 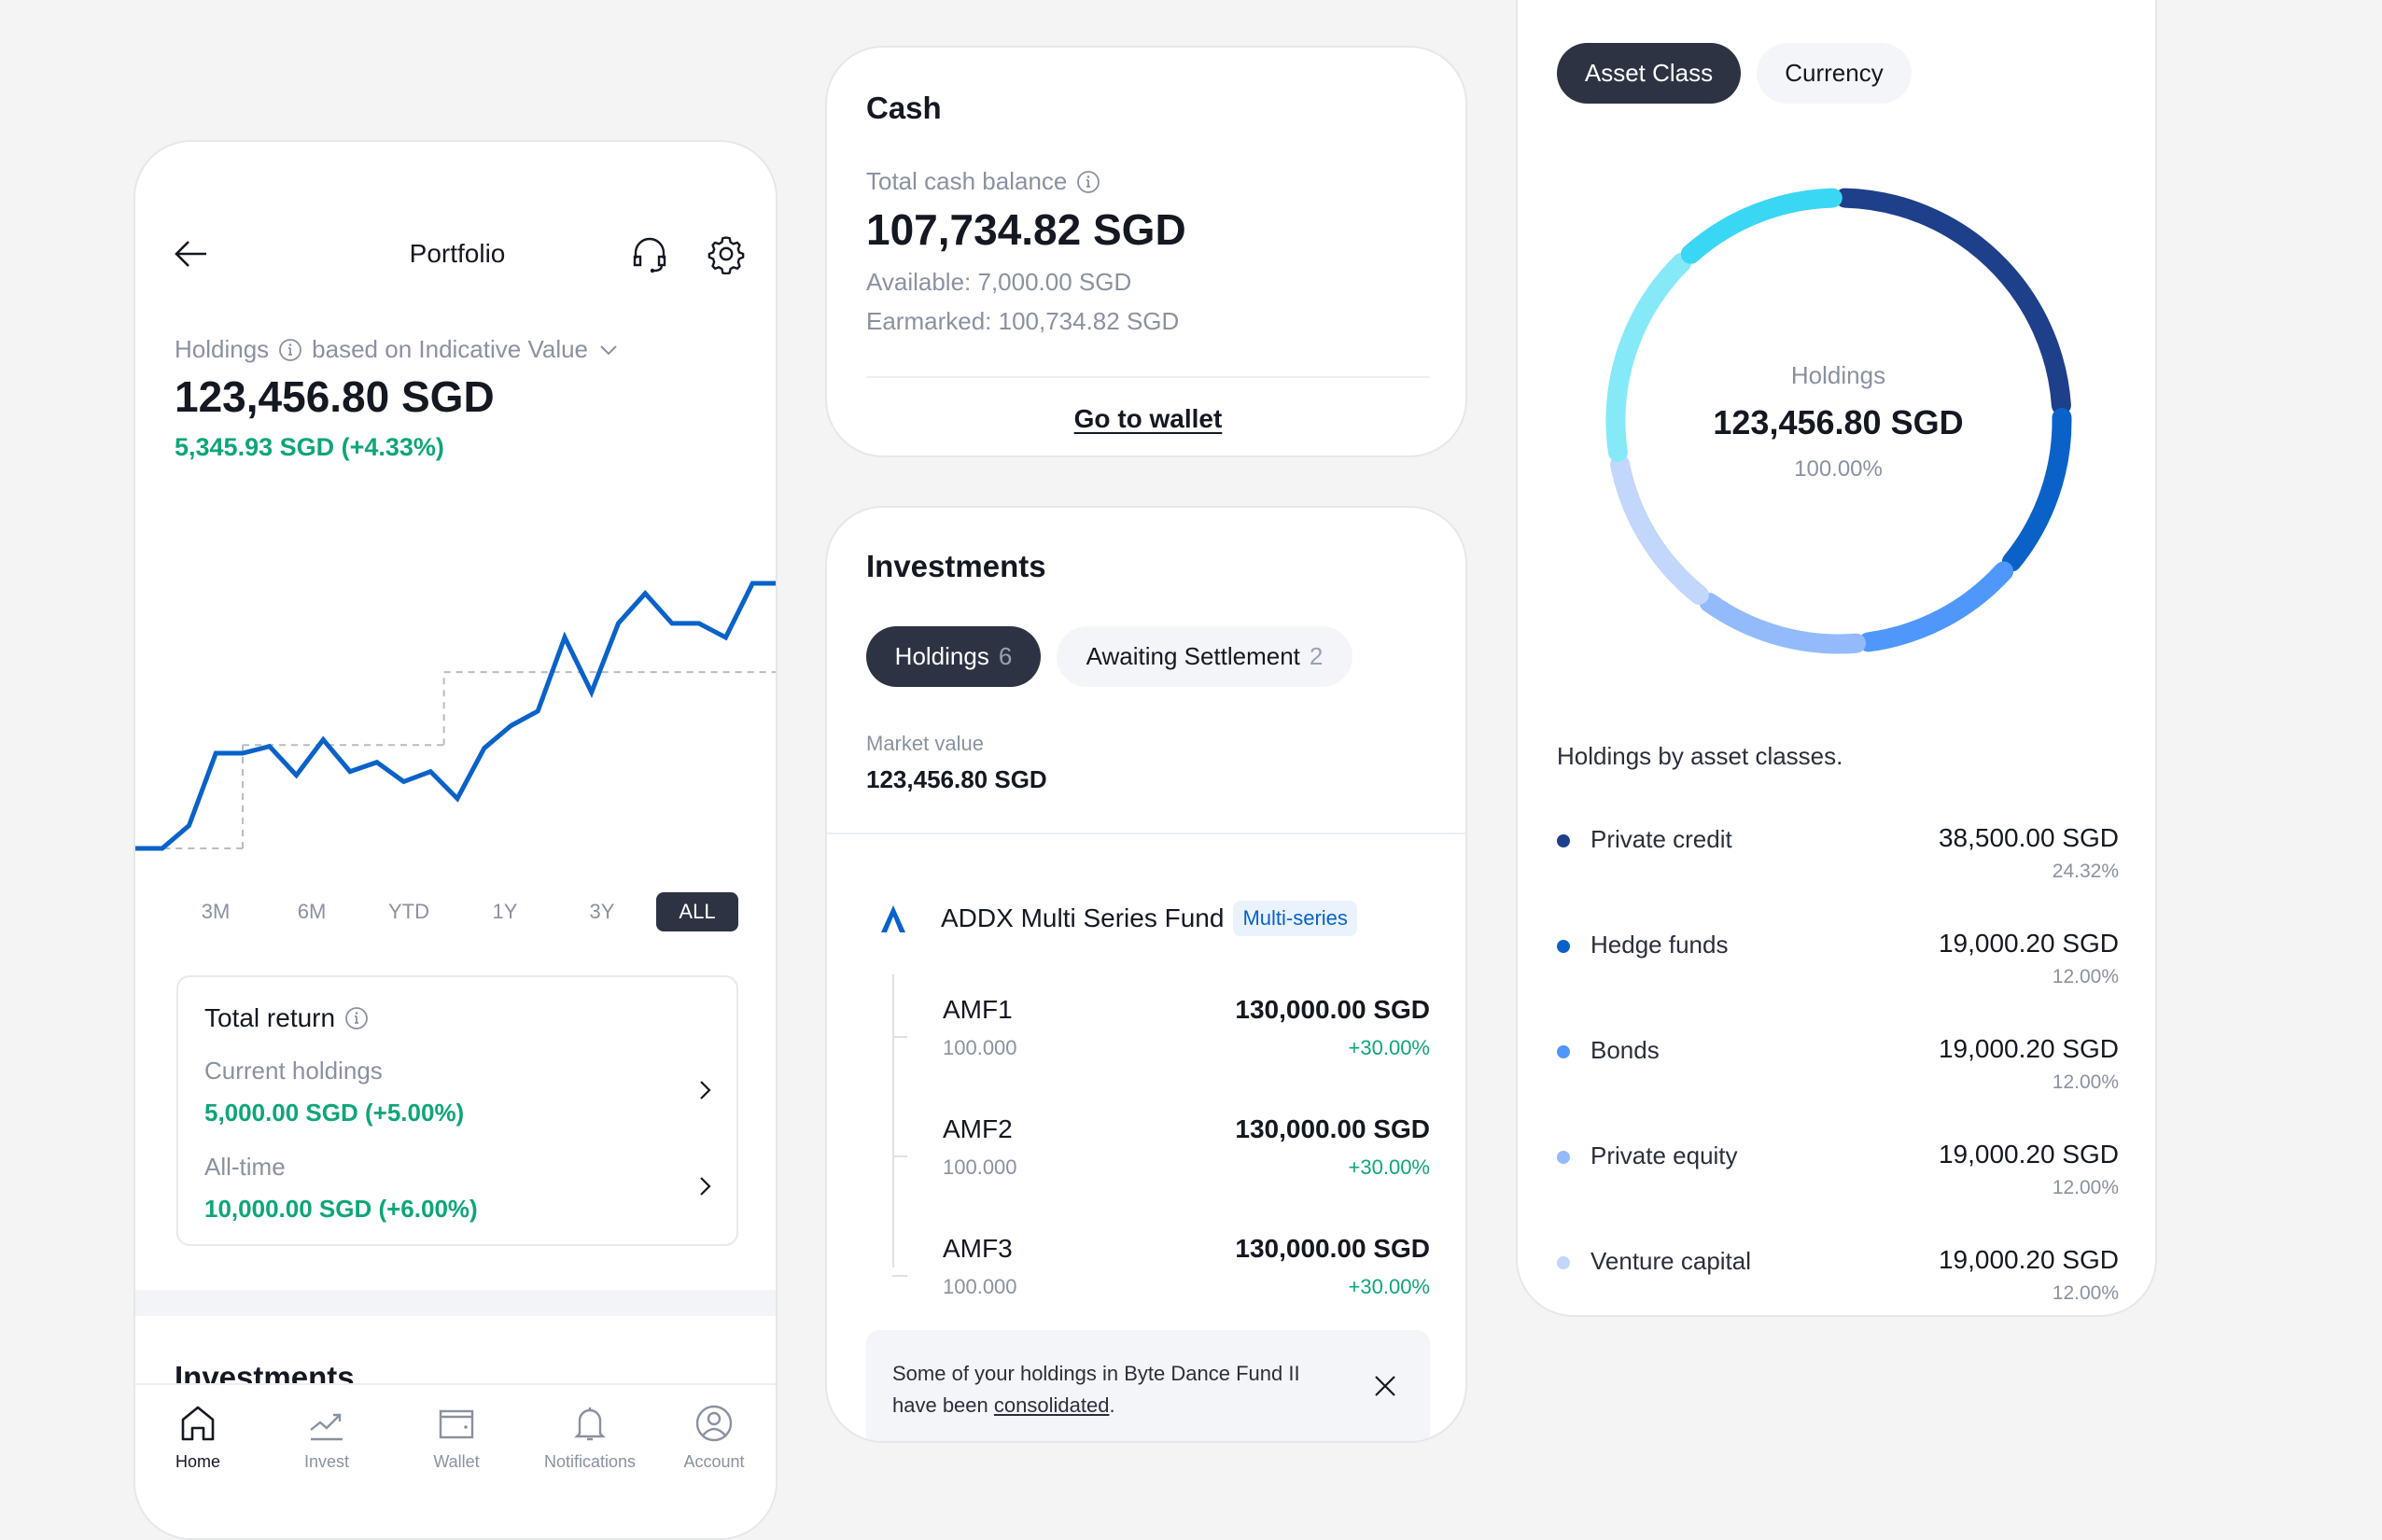 What do you see at coordinates (893, 1120) in the screenshot?
I see `tree-line` at bounding box center [893, 1120].